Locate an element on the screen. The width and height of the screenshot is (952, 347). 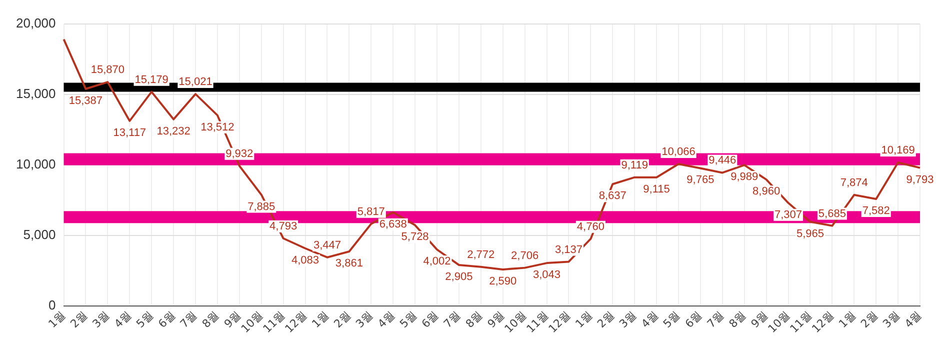
data-label: 4,793 is located at coordinates (284, 226).